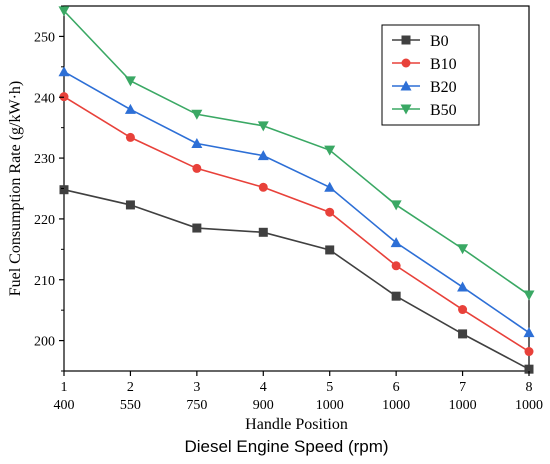 Image resolution: width=550 pixels, height=464 pixels. Describe the element at coordinates (44, 342) in the screenshot. I see `y-tick-label: 200` at that location.